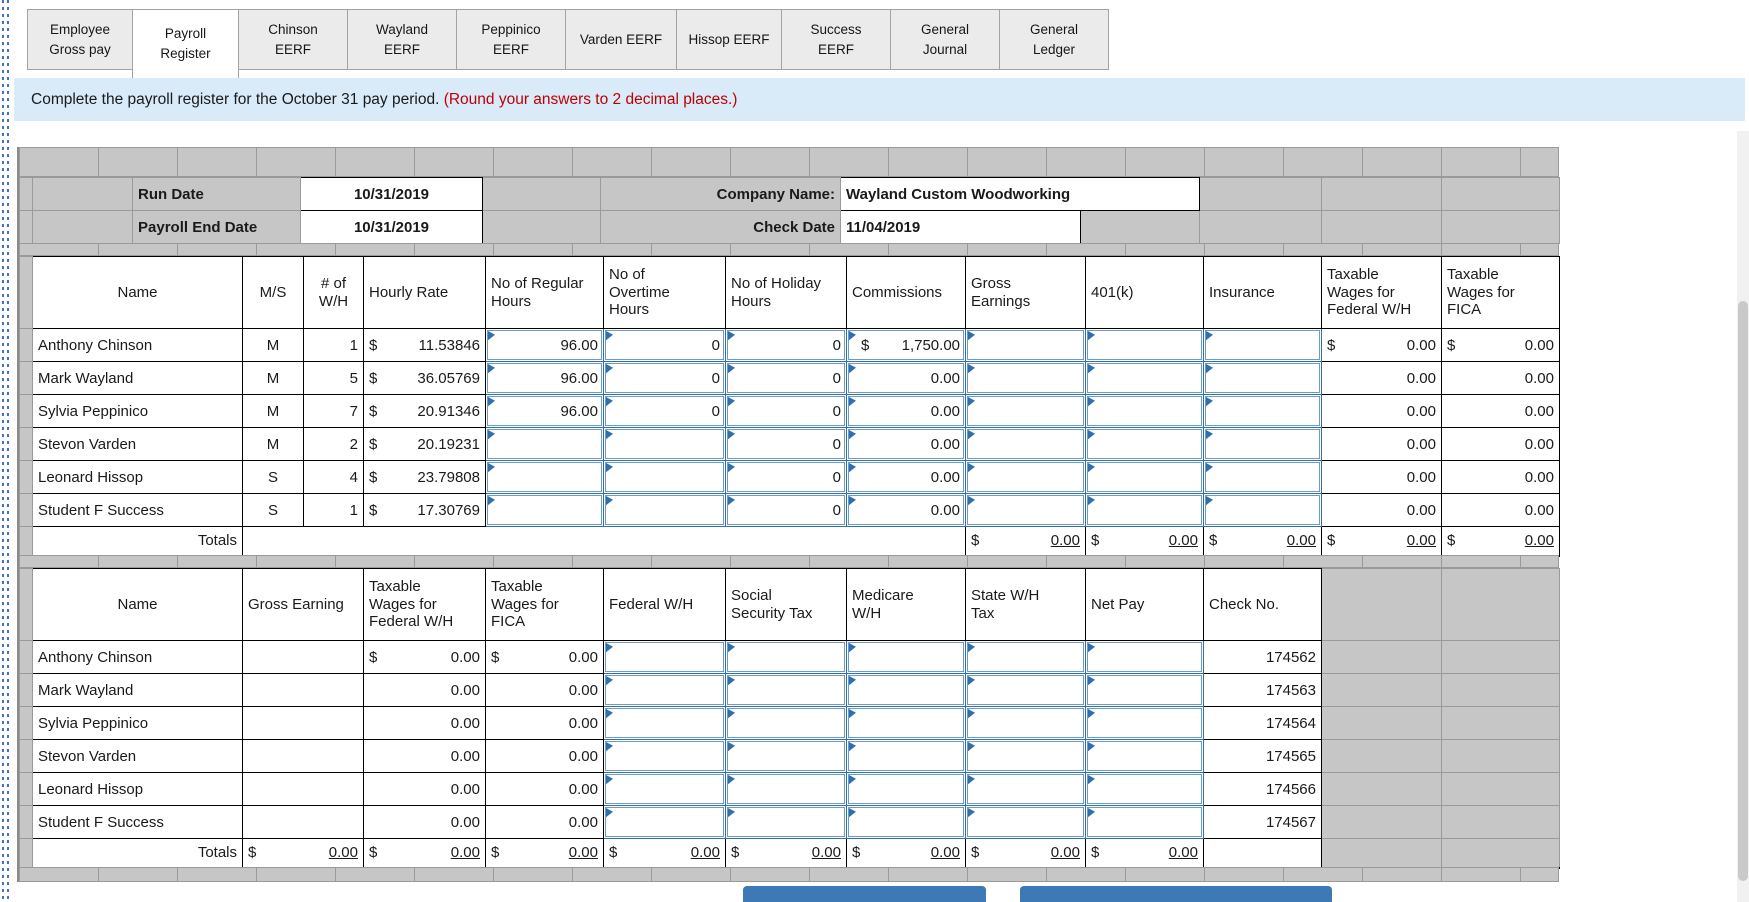 This screenshot has height=902, width=1749. I want to click on tab-chinson-eerf: Chinson EERF, so click(293, 39).